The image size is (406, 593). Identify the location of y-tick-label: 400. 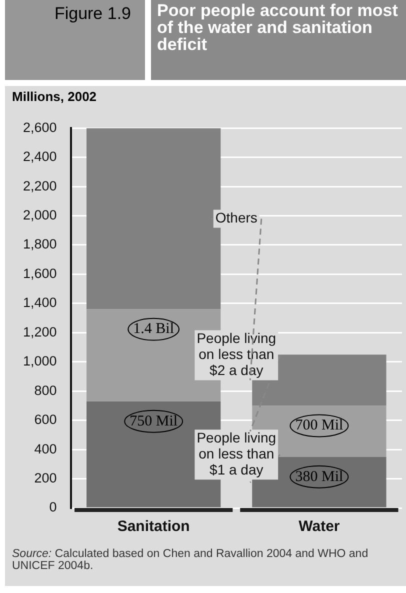
(45, 448).